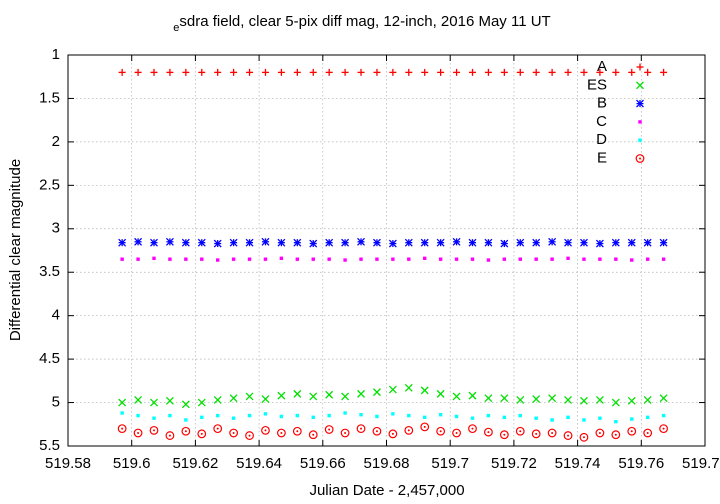 This screenshot has height=504, width=720. Describe the element at coordinates (578, 463) in the screenshot. I see `x-tick-label: 519.74` at that location.